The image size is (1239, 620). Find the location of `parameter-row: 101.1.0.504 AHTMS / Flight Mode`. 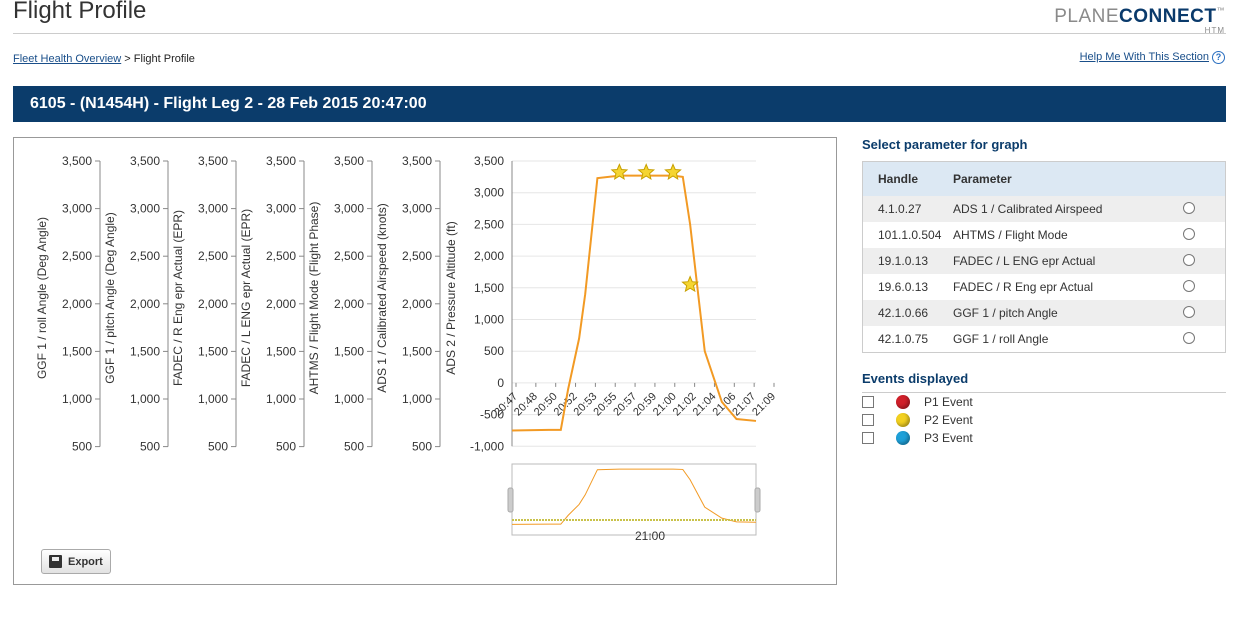

parameter-row: 101.1.0.504 AHTMS / Flight Mode is located at coordinates (1044, 235).